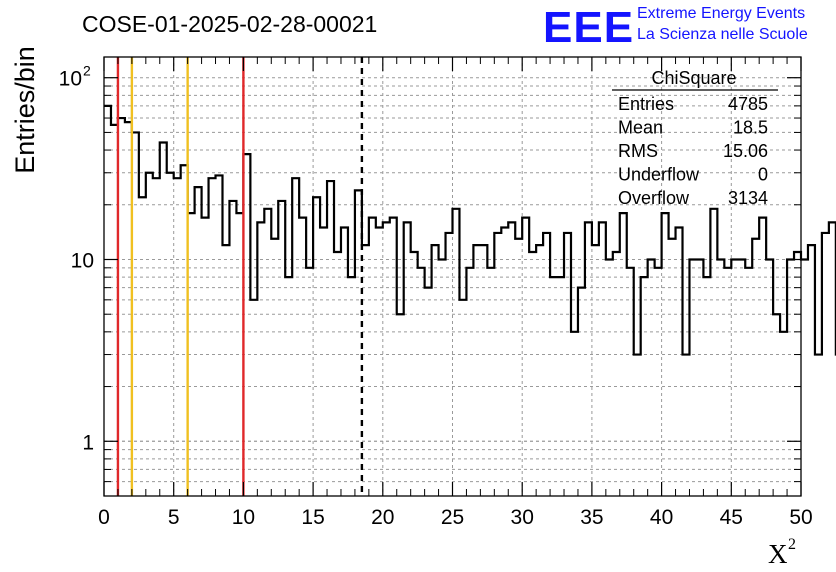  I want to click on stats-label: Mean, so click(640, 128).